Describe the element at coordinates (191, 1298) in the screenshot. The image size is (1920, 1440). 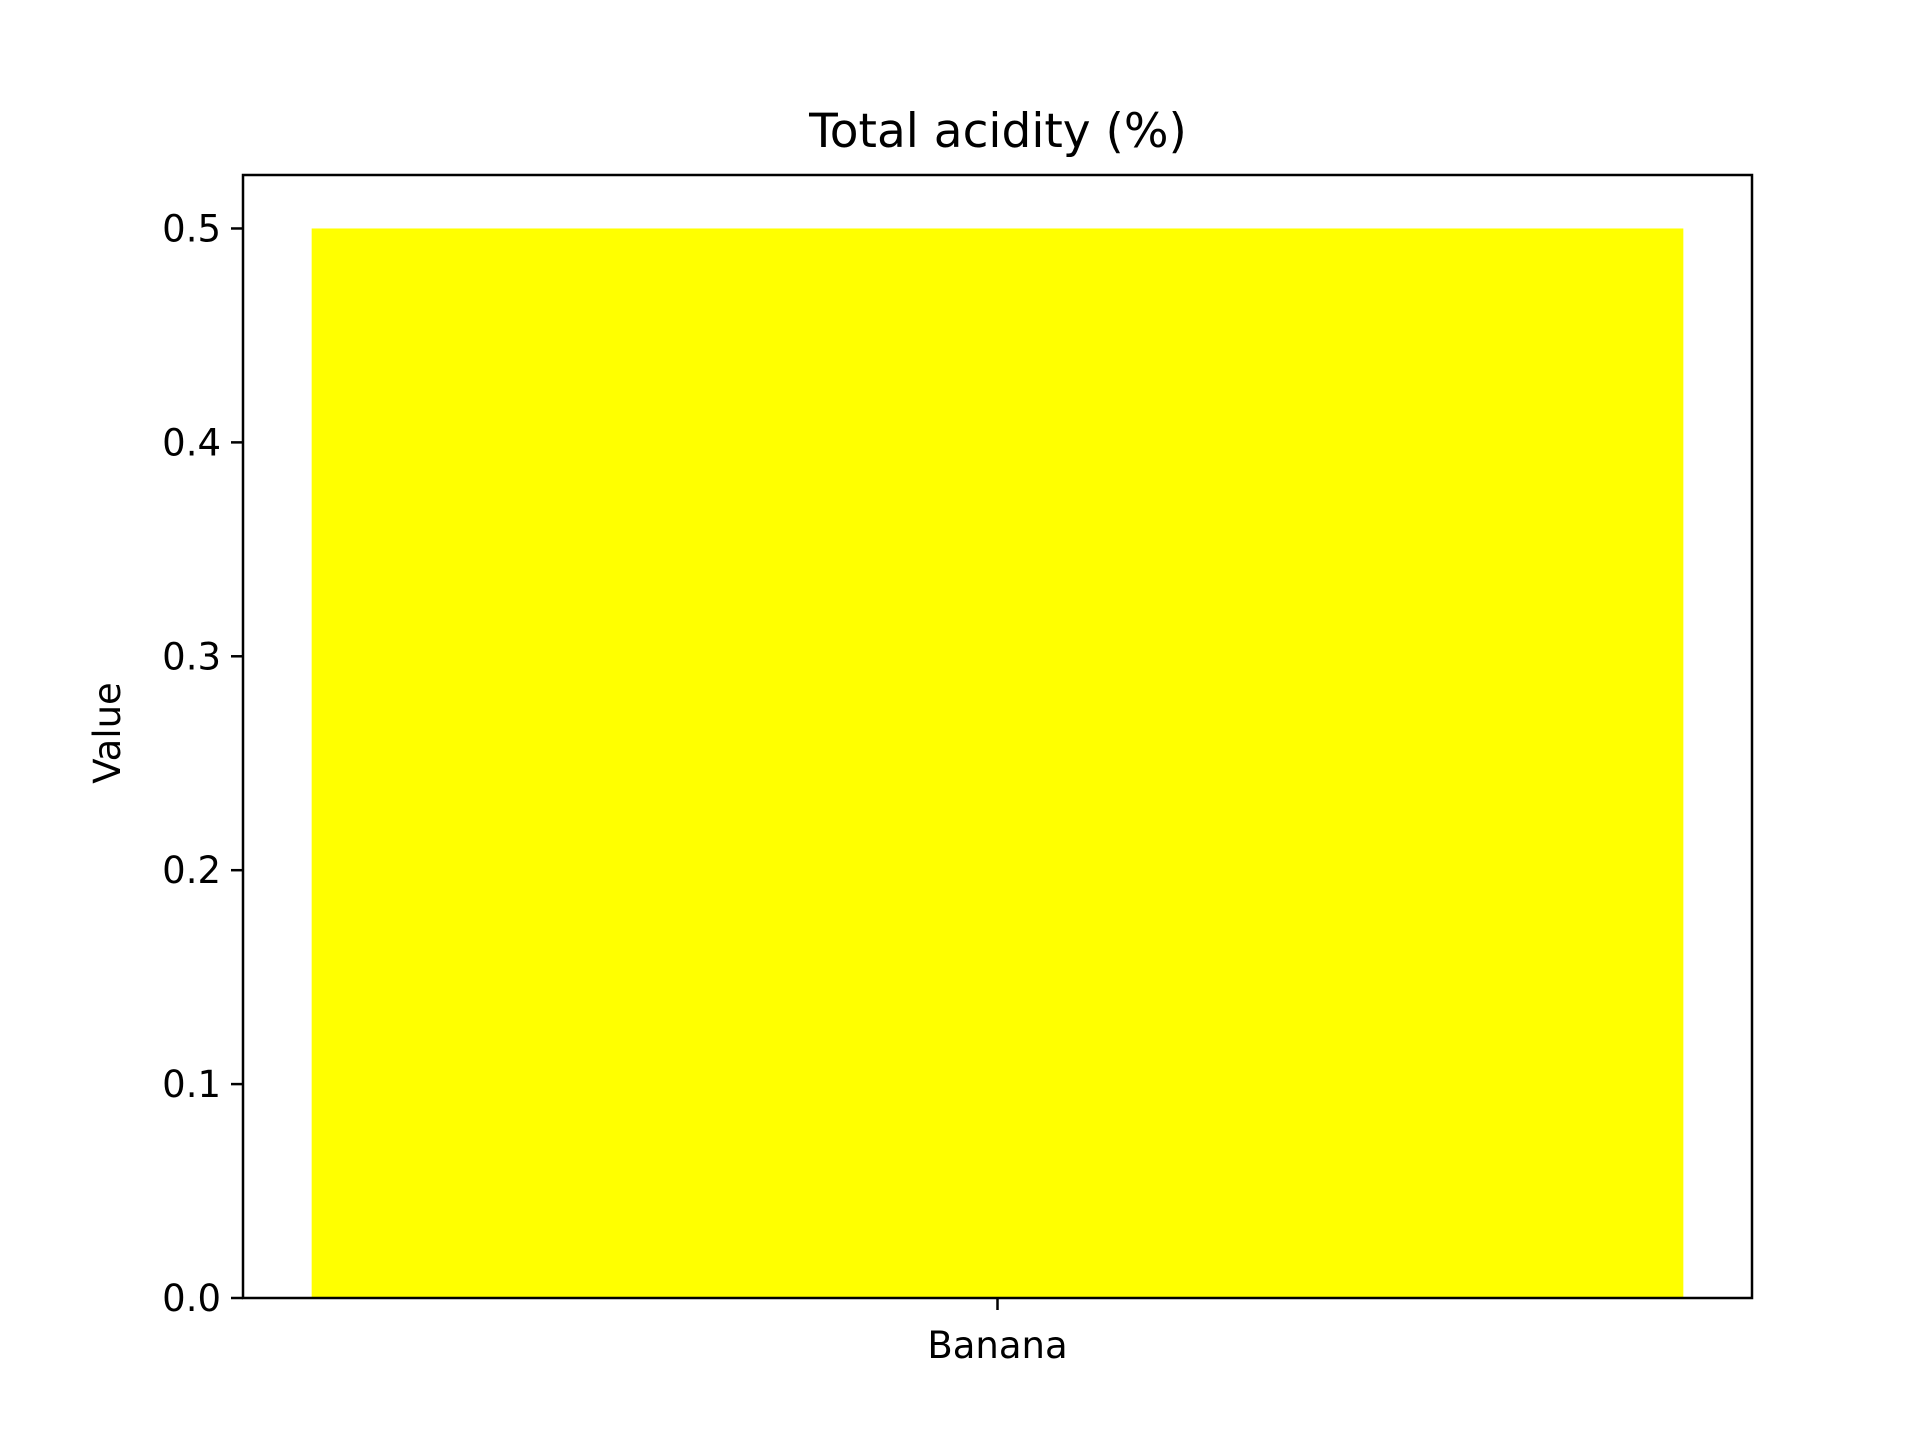
I see `y-tick-label: 0.0` at that location.